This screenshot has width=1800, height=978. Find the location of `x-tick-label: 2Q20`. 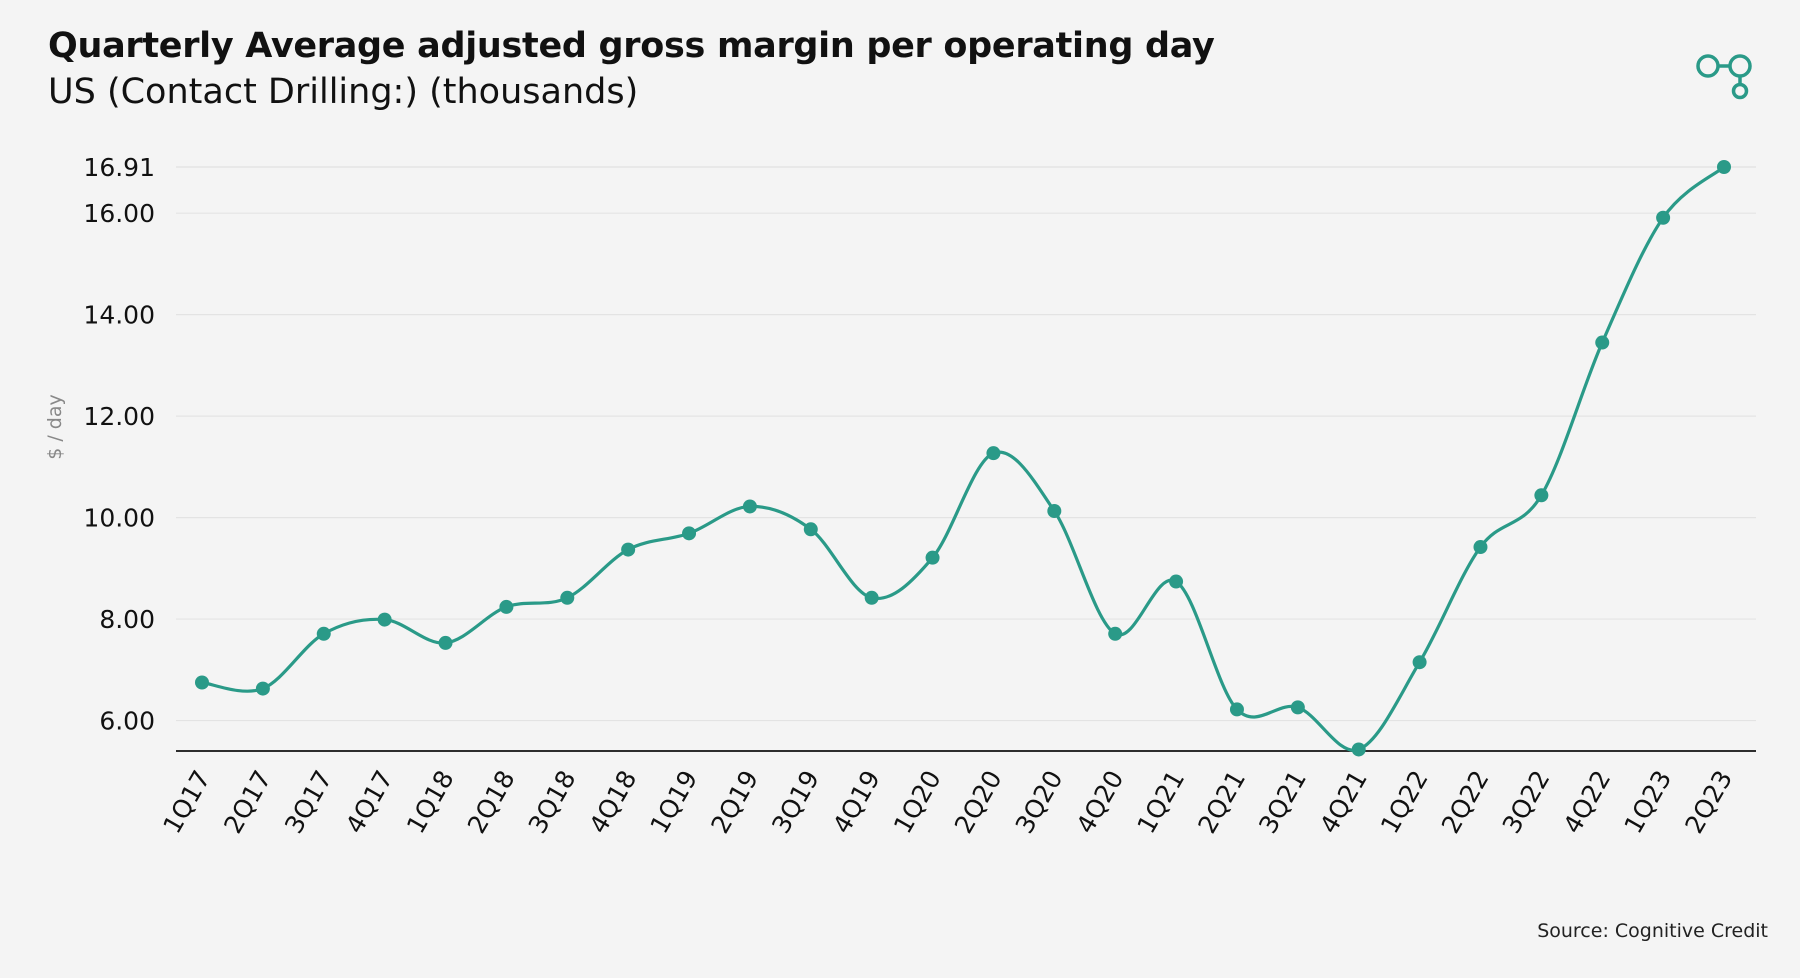

x-tick-label: 2Q20 is located at coordinates (978, 802).